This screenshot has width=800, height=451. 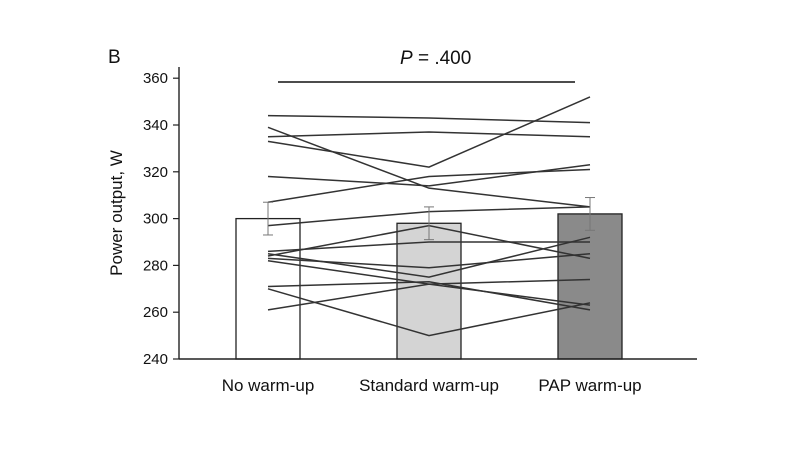 What do you see at coordinates (442, 58) in the screenshot?
I see `p-value: = .400` at bounding box center [442, 58].